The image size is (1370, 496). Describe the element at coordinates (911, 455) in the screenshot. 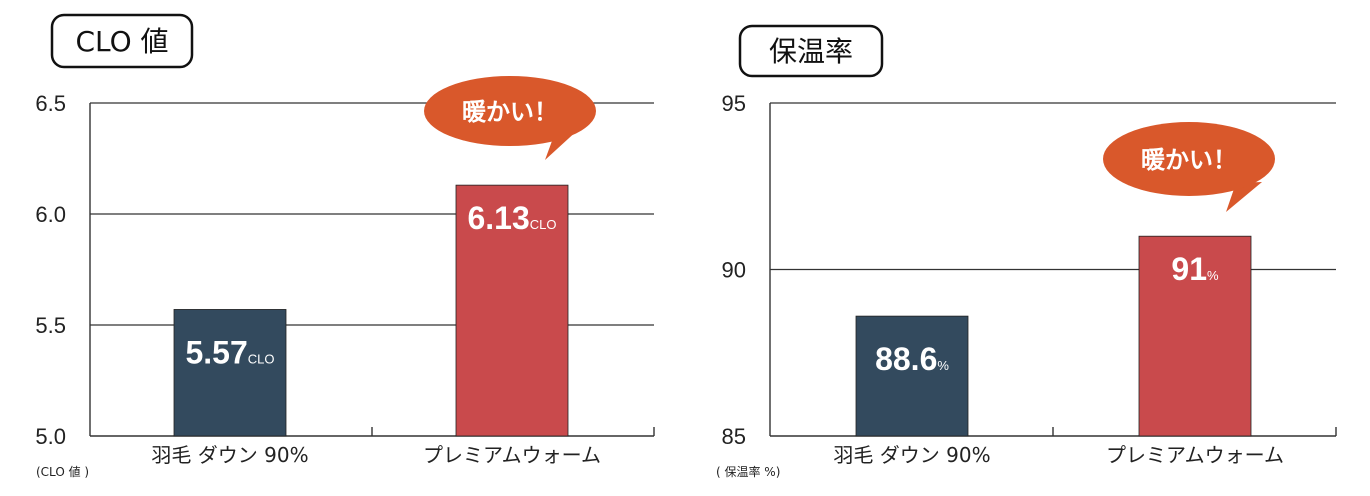

I see `heat-category-down: 羽毛 ダウン 90%` at that location.